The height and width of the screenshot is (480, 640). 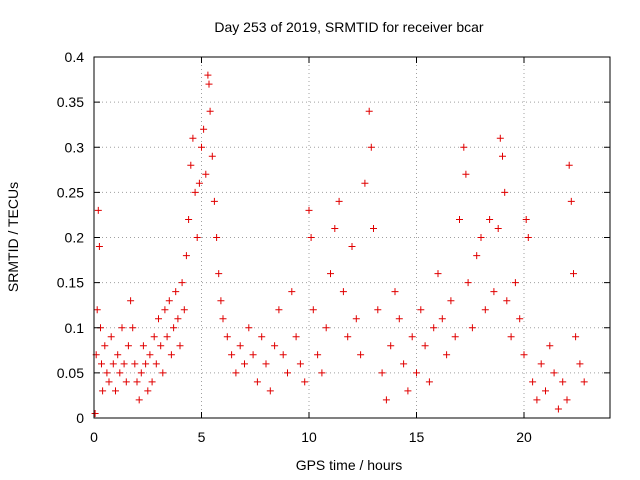 What do you see at coordinates (349, 465) in the screenshot?
I see `x-axis-label: GPS time / hours` at bounding box center [349, 465].